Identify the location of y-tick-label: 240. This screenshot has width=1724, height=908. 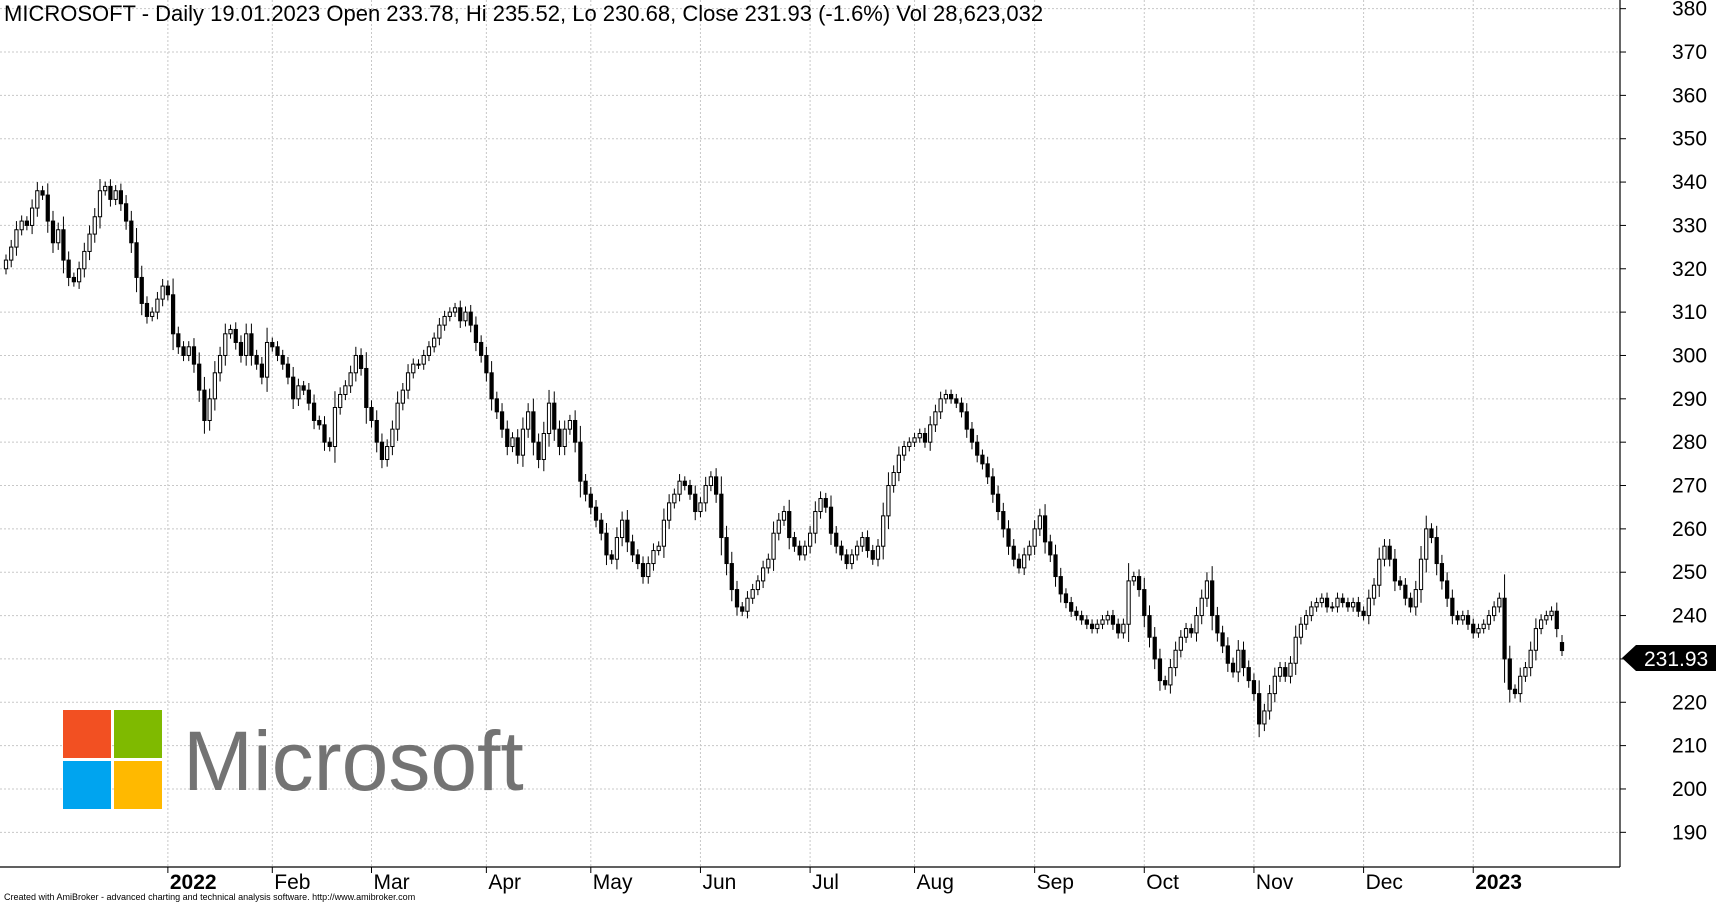
(1689, 616).